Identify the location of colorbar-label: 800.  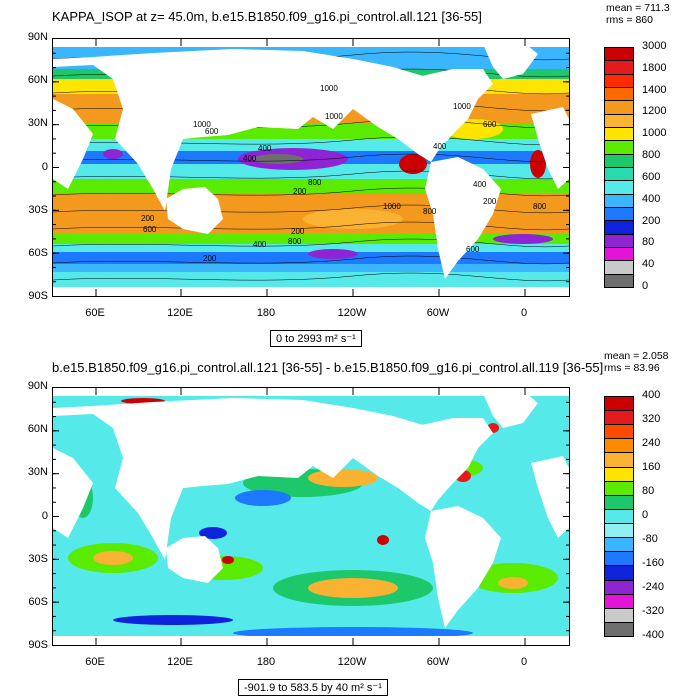
(651, 155).